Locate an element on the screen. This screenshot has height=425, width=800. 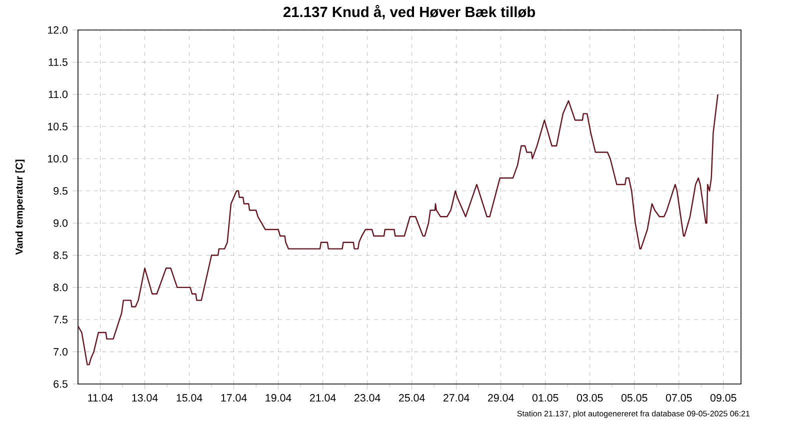
x-tick-label: 15.04 is located at coordinates (189, 398).